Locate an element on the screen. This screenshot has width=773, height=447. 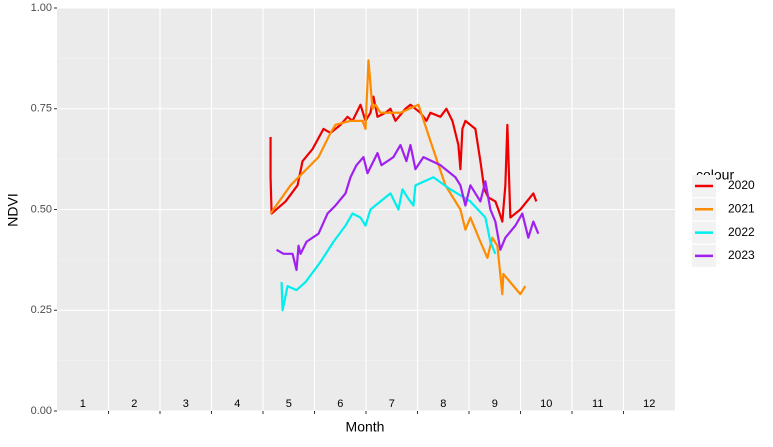
month-label: 2 is located at coordinates (134, 404).